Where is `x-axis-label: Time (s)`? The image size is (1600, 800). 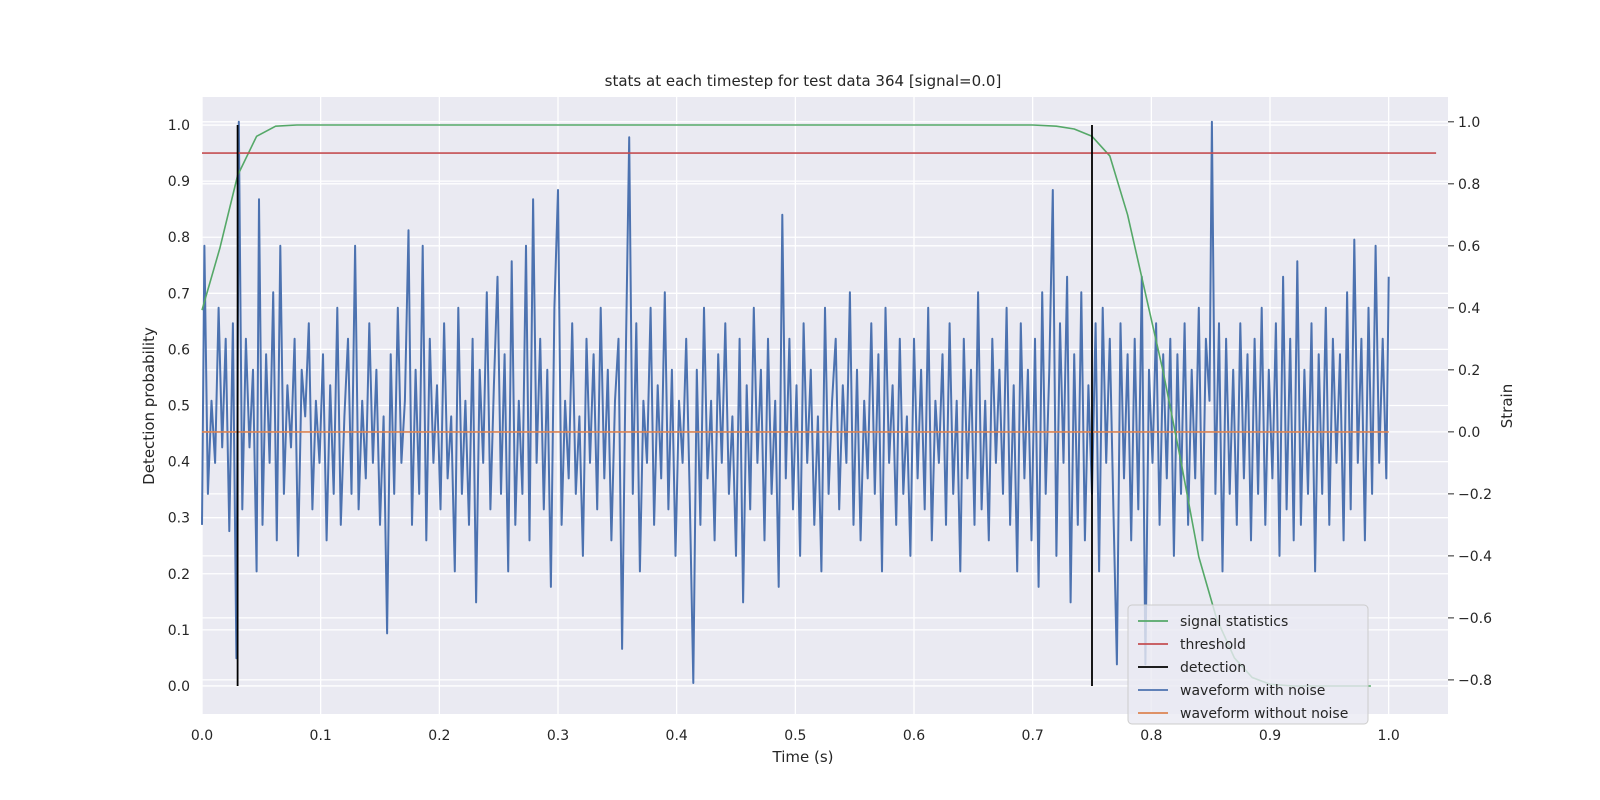
x-axis-label: Time (s) is located at coordinates (803, 757).